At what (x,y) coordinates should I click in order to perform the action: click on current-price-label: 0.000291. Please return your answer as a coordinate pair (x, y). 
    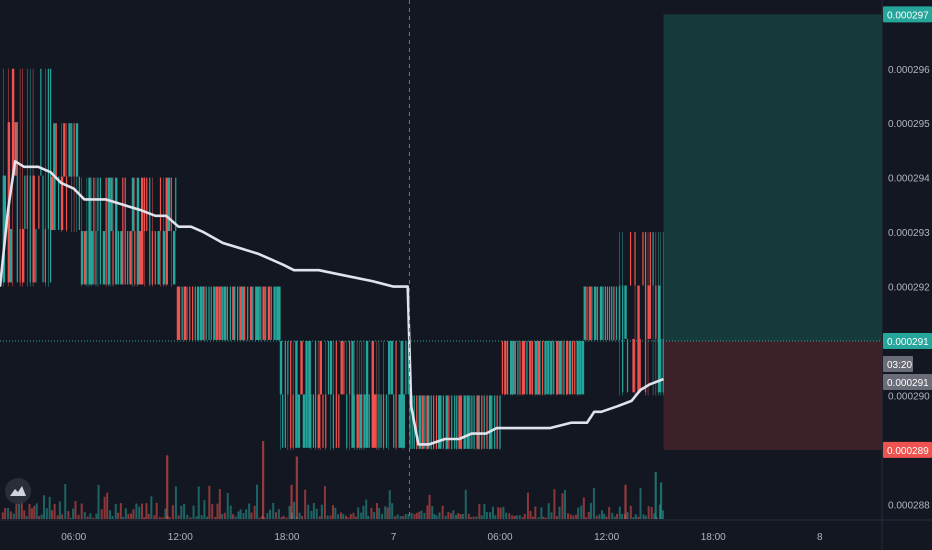
    Looking at the image, I should click on (907, 341).